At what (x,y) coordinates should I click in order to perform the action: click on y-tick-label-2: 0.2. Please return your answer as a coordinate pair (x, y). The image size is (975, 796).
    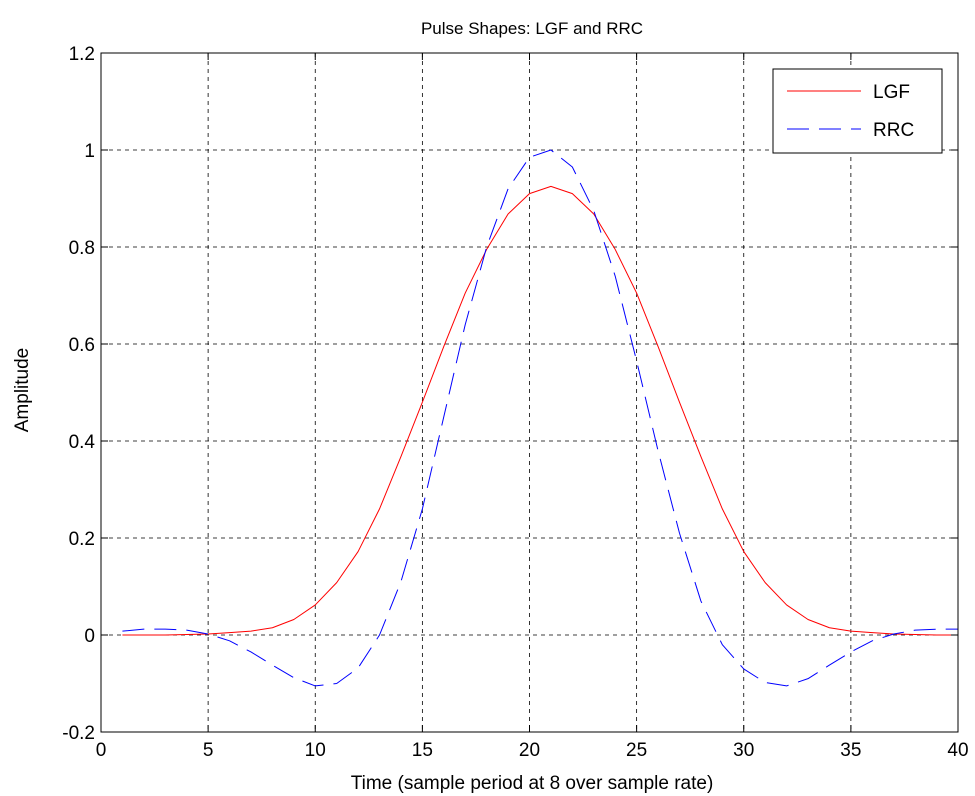
    Looking at the image, I should click on (82, 539).